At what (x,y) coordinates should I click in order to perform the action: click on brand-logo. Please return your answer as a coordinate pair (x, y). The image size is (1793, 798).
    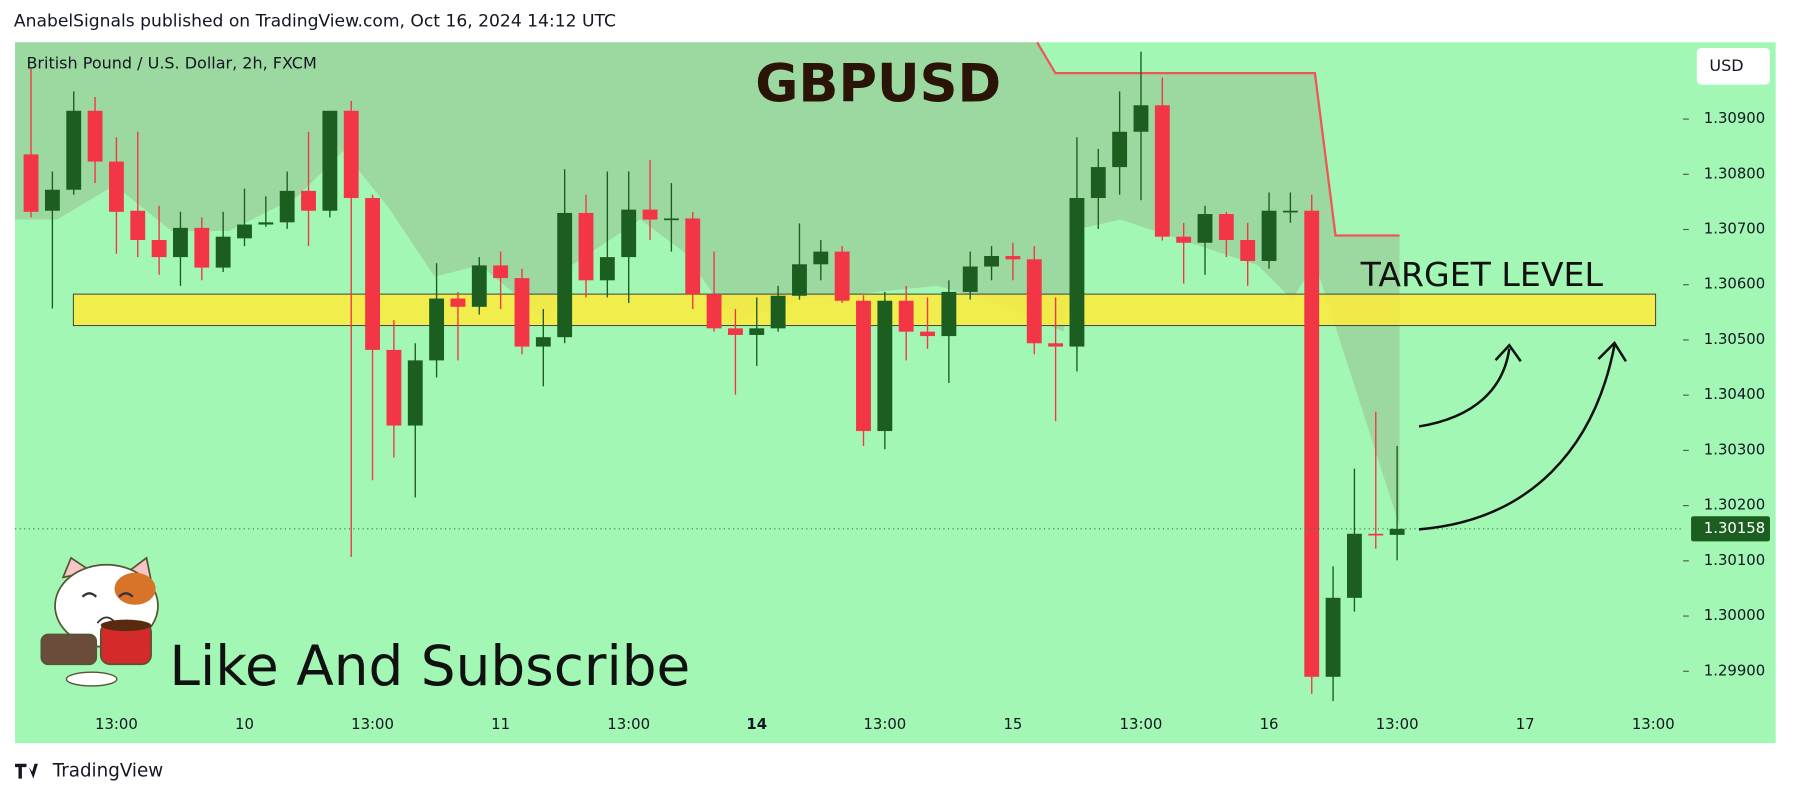
    Looking at the image, I should click on (26, 771).